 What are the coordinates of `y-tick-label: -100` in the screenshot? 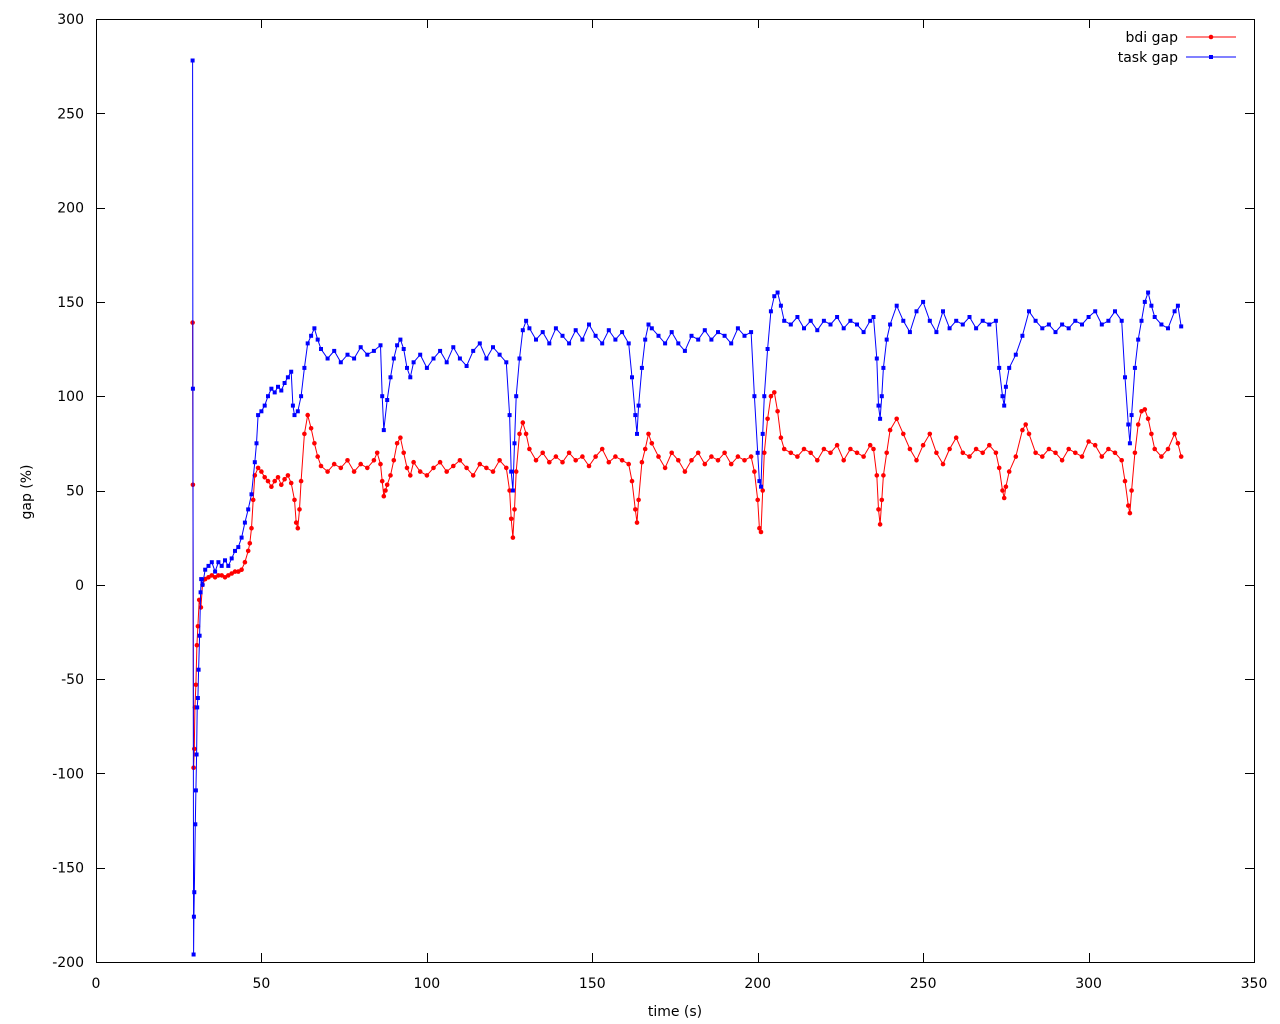 It's located at (68, 774).